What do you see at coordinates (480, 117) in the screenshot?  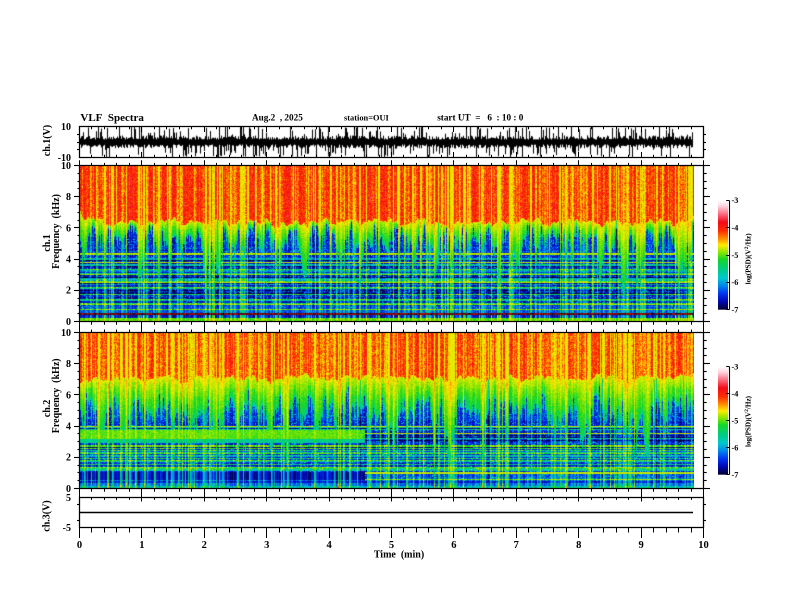 I see `svg-text: start UT = 6 : 10 : 0` at bounding box center [480, 117].